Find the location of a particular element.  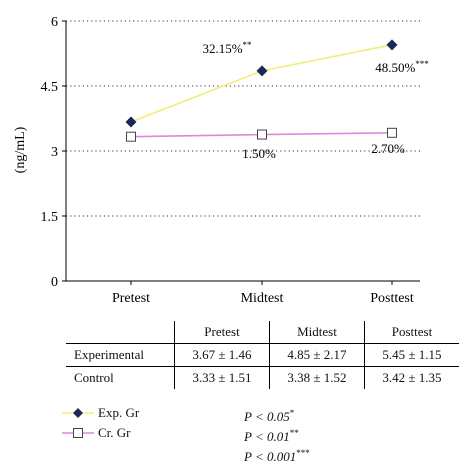

y-tick-label: 3 is located at coordinates (54, 152).